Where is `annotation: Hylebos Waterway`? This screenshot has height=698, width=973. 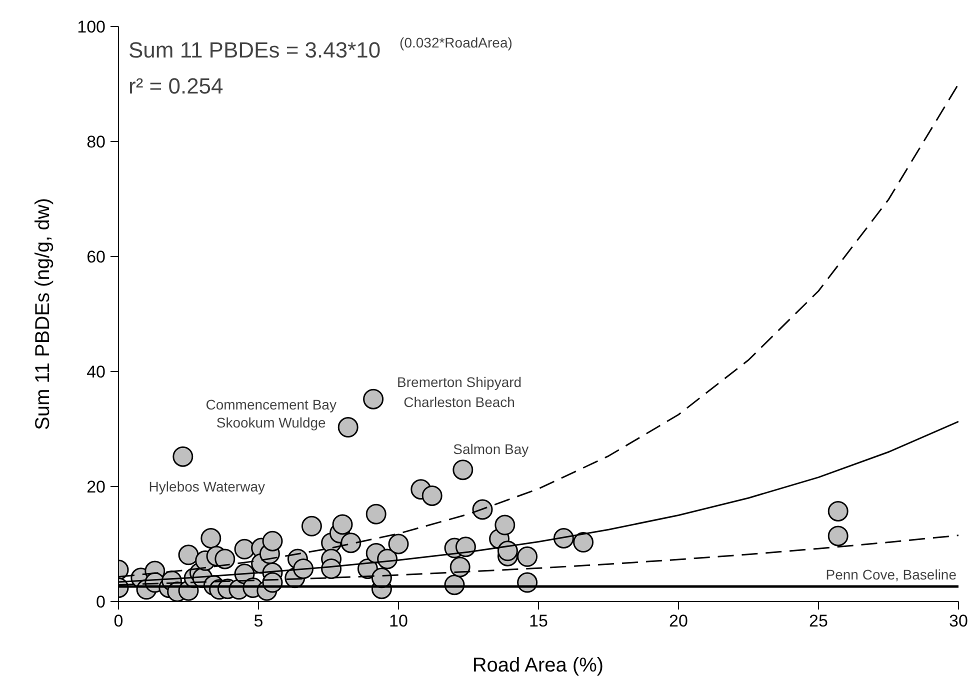
annotation: Hylebos Waterway is located at coordinates (206, 486).